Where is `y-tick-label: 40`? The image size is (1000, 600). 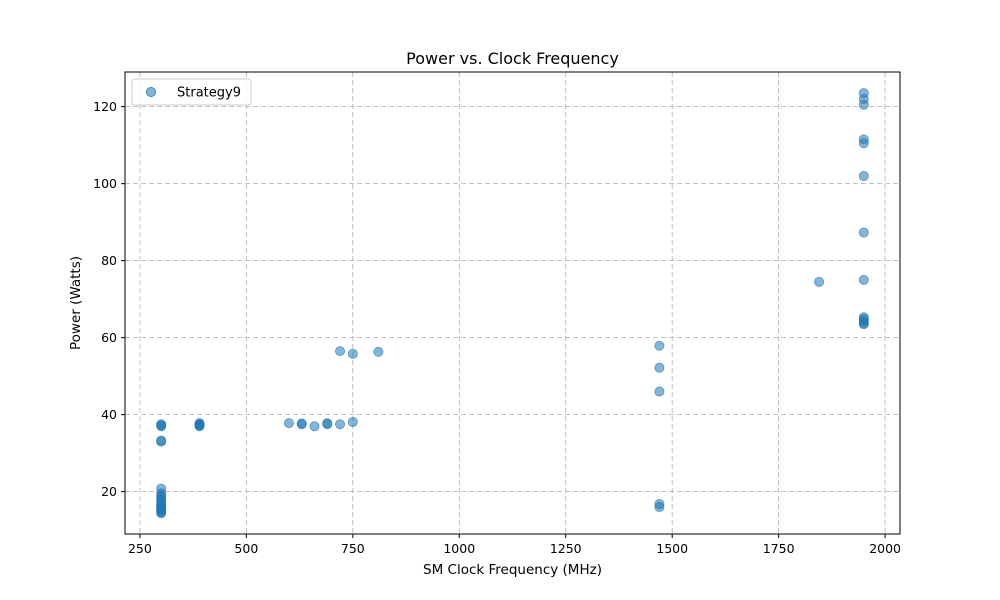 y-tick-label: 40 is located at coordinates (109, 414).